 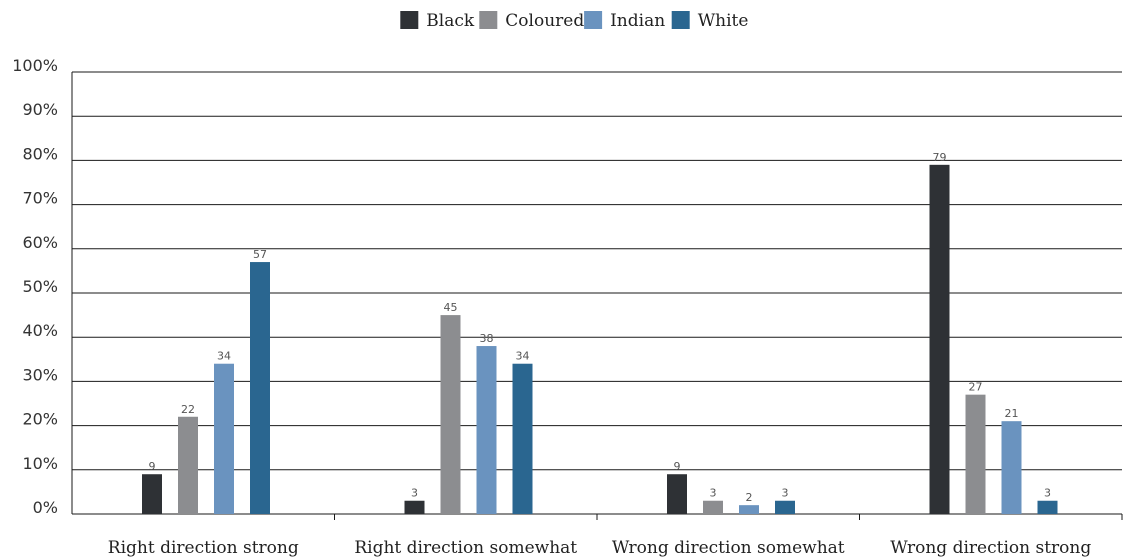 What do you see at coordinates (785, 507) in the screenshot?
I see `bar-white-wrong-direction-somewhat` at bounding box center [785, 507].